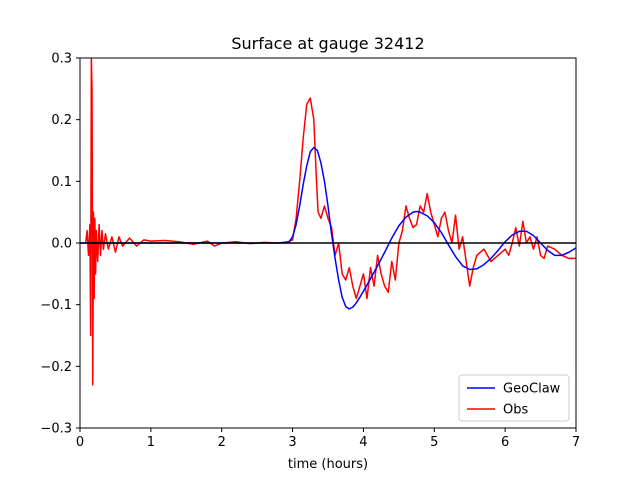 This screenshot has width=640, height=480. Describe the element at coordinates (151, 442) in the screenshot. I see `x-tick-label: 1` at that location.